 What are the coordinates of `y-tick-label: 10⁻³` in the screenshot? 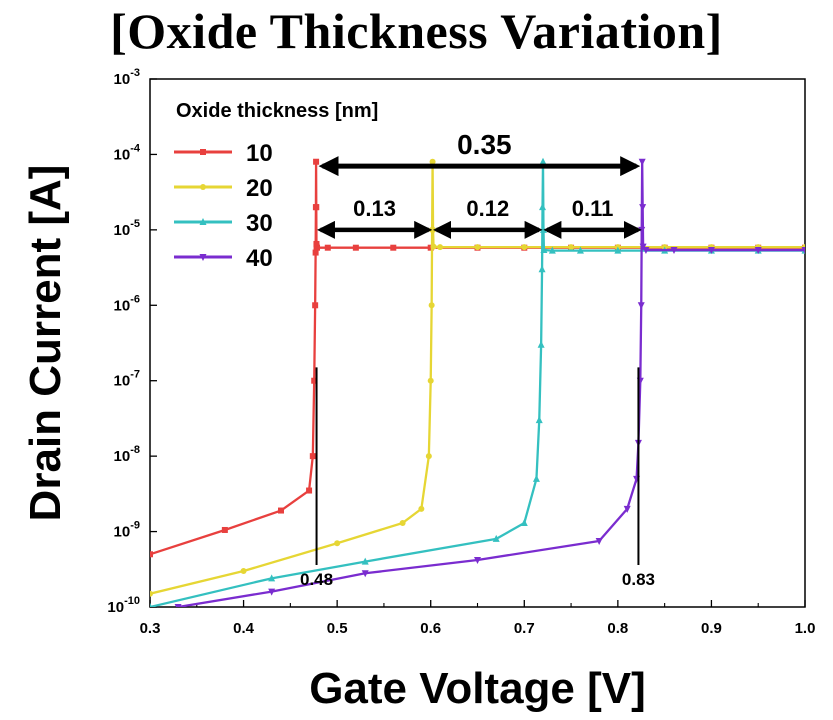 It's located at (127, 77).